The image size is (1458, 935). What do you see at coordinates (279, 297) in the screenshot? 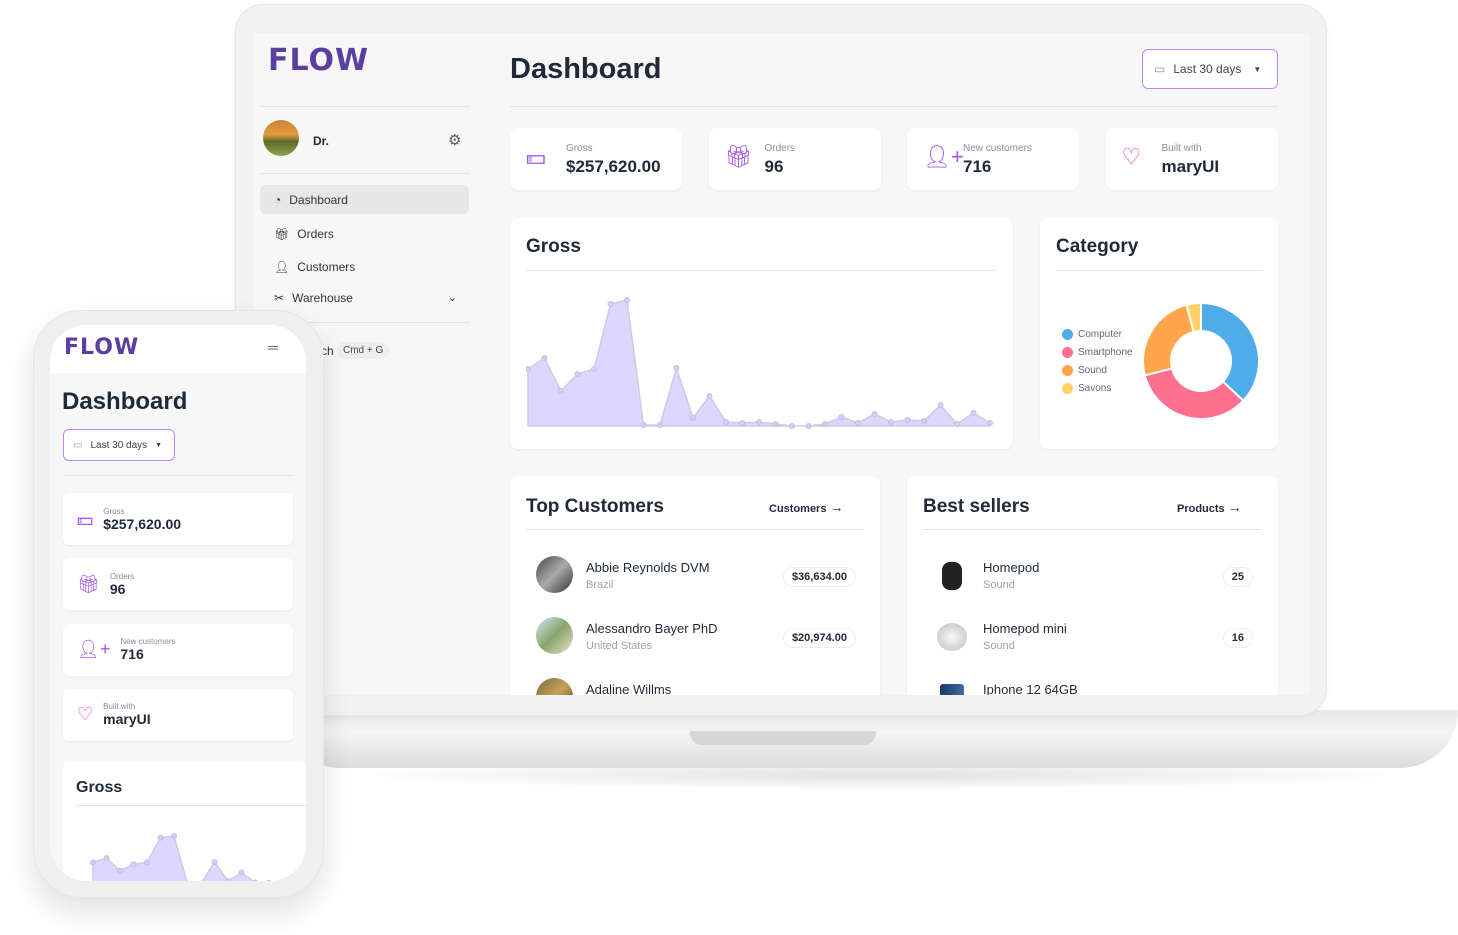
I see `wrench-screwdriver-icon: ✂` at bounding box center [279, 297].